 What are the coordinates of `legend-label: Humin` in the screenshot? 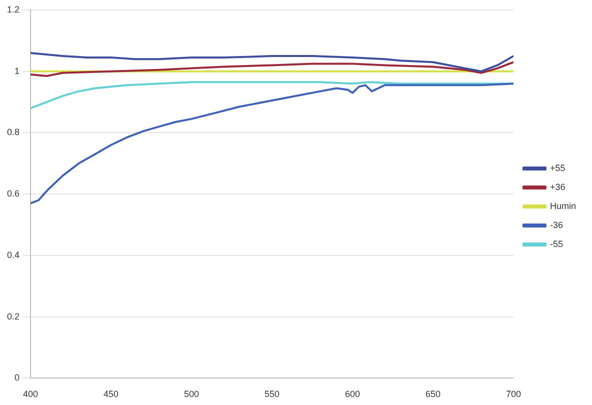 It's located at (563, 205).